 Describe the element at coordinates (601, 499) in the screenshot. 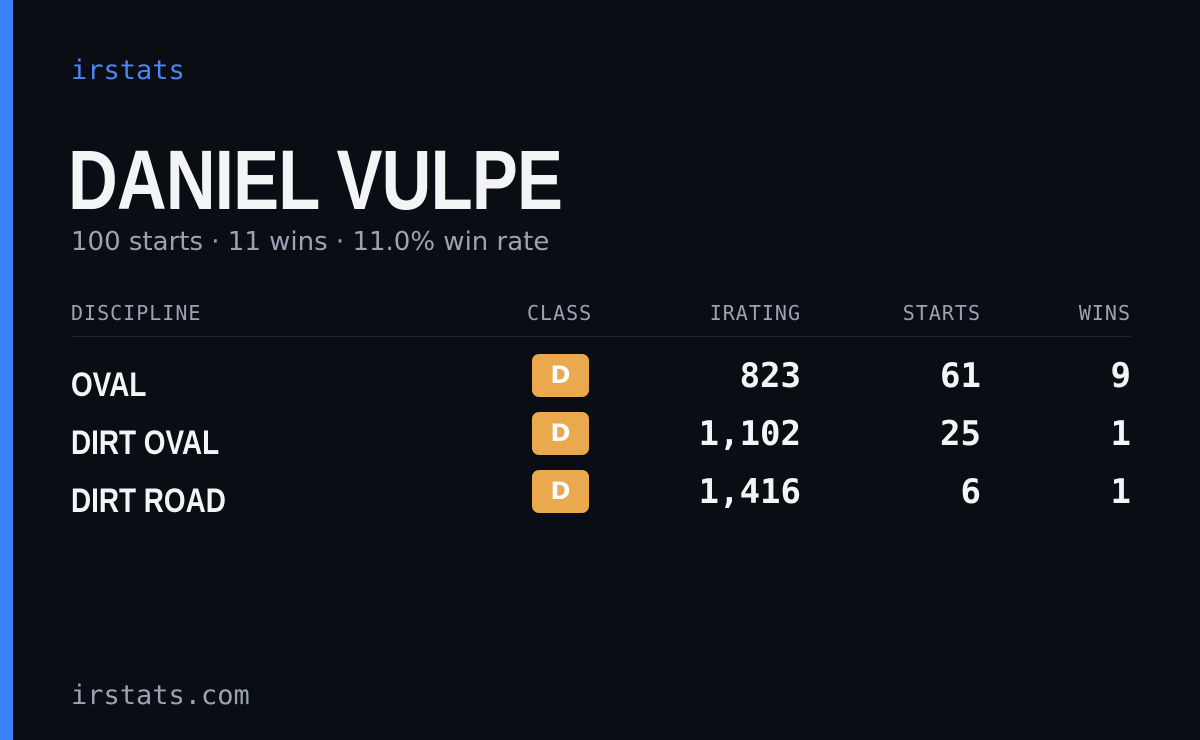

I see `table-row: DIRT ROAD D 1,416 6 1` at that location.